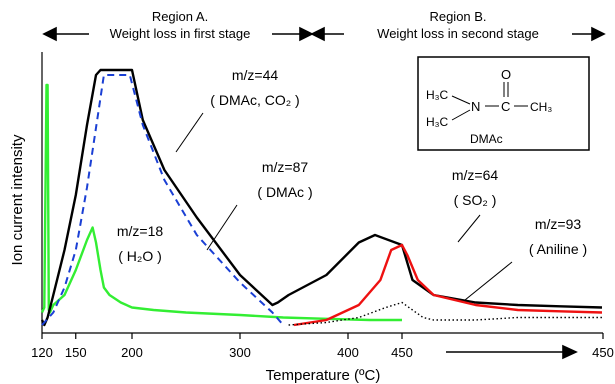 The image size is (615, 384). I want to click on atom-c: C, so click(505, 106).